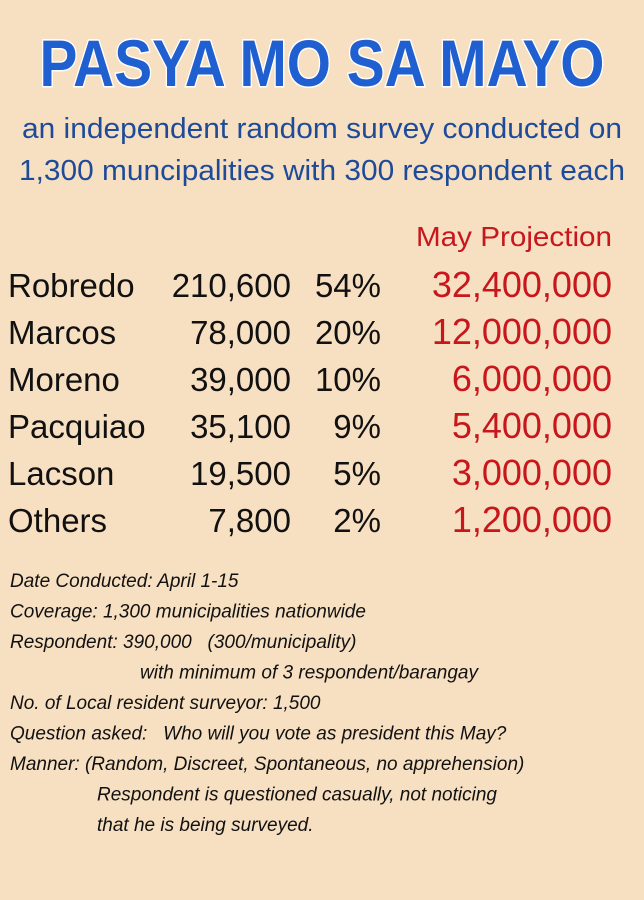  Describe the element at coordinates (532, 378) in the screenshot. I see `projection: 6,000,000` at that location.